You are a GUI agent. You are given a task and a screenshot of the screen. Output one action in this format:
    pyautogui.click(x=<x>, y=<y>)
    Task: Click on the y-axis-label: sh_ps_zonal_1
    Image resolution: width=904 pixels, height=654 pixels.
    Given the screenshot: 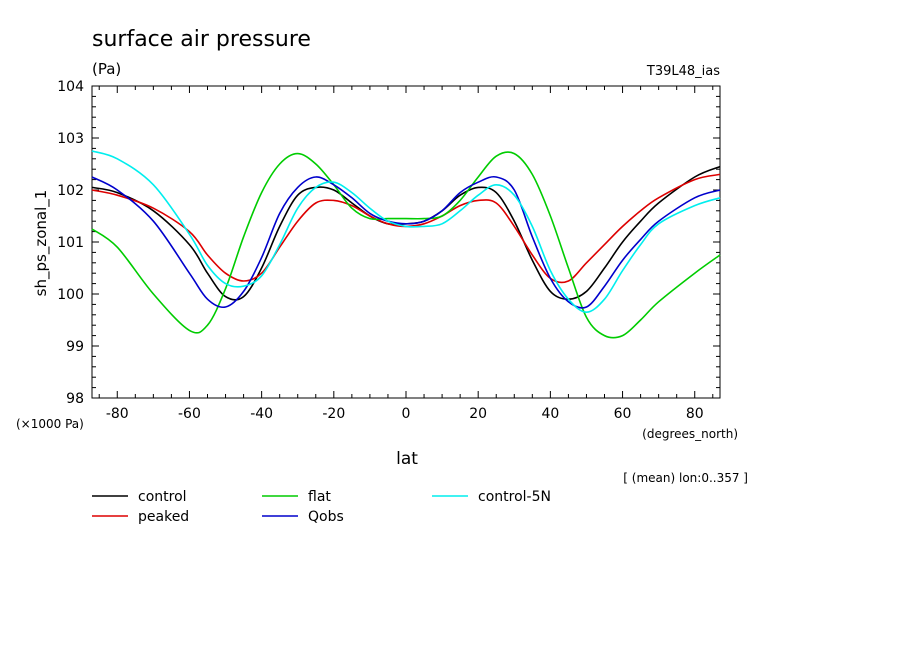 What is the action you would take?
    pyautogui.click(x=41, y=243)
    